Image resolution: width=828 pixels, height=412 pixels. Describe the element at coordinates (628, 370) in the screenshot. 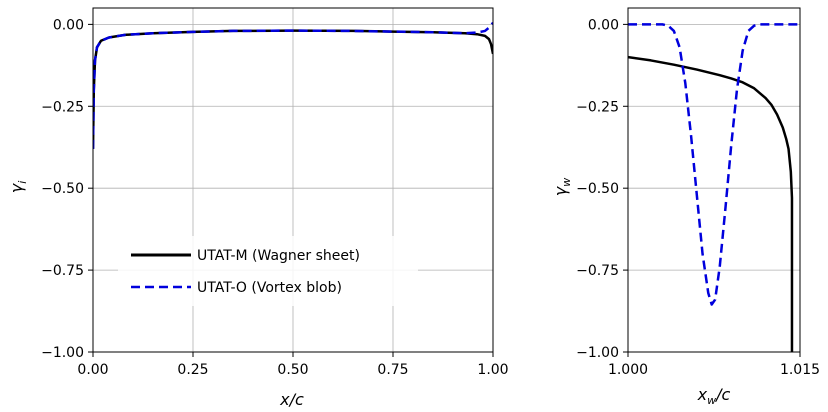

I see `right-x-tick-label: 1.000` at that location.